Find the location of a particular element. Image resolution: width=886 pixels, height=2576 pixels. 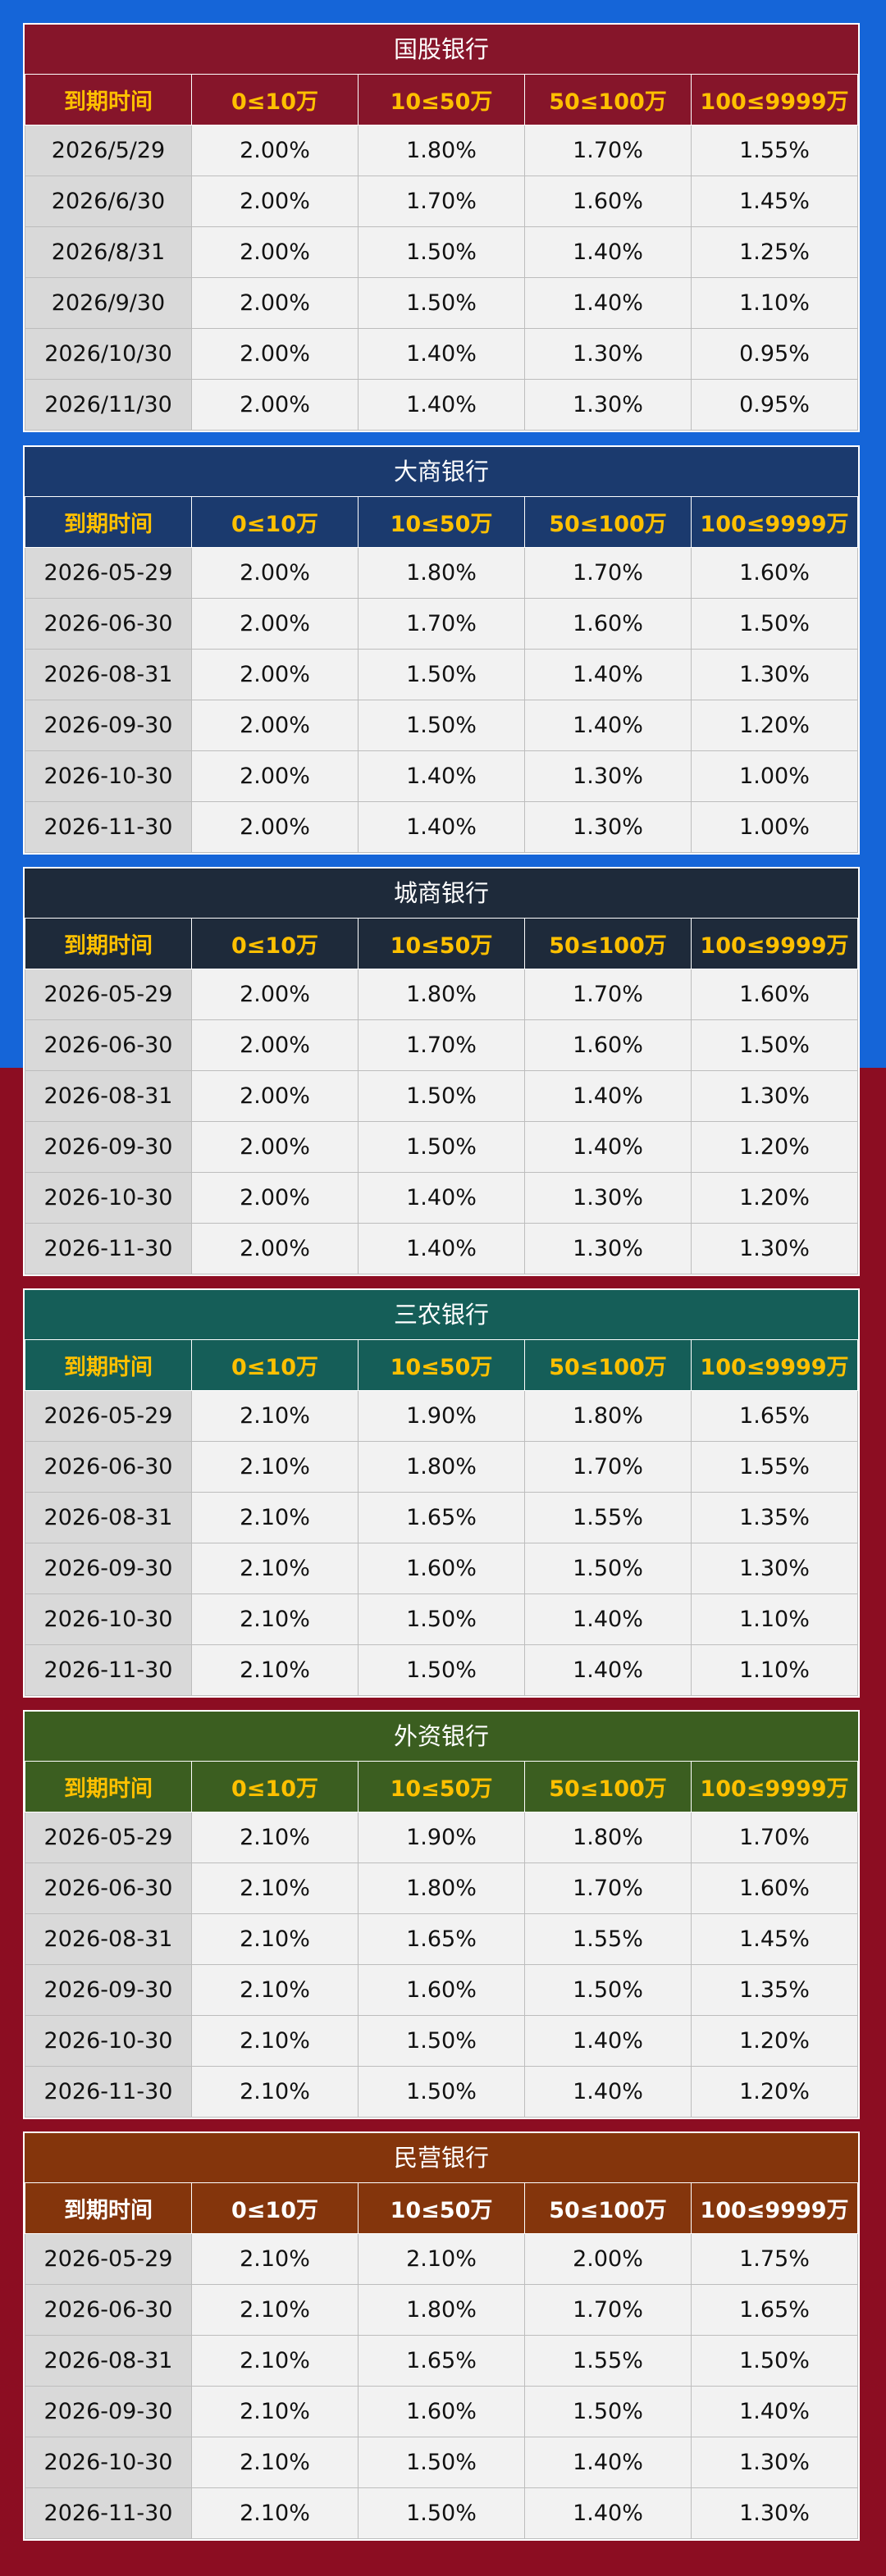

table-row: 2026-11-30 2.00% 1.40% 1.30% 1.00% is located at coordinates (442, 827).